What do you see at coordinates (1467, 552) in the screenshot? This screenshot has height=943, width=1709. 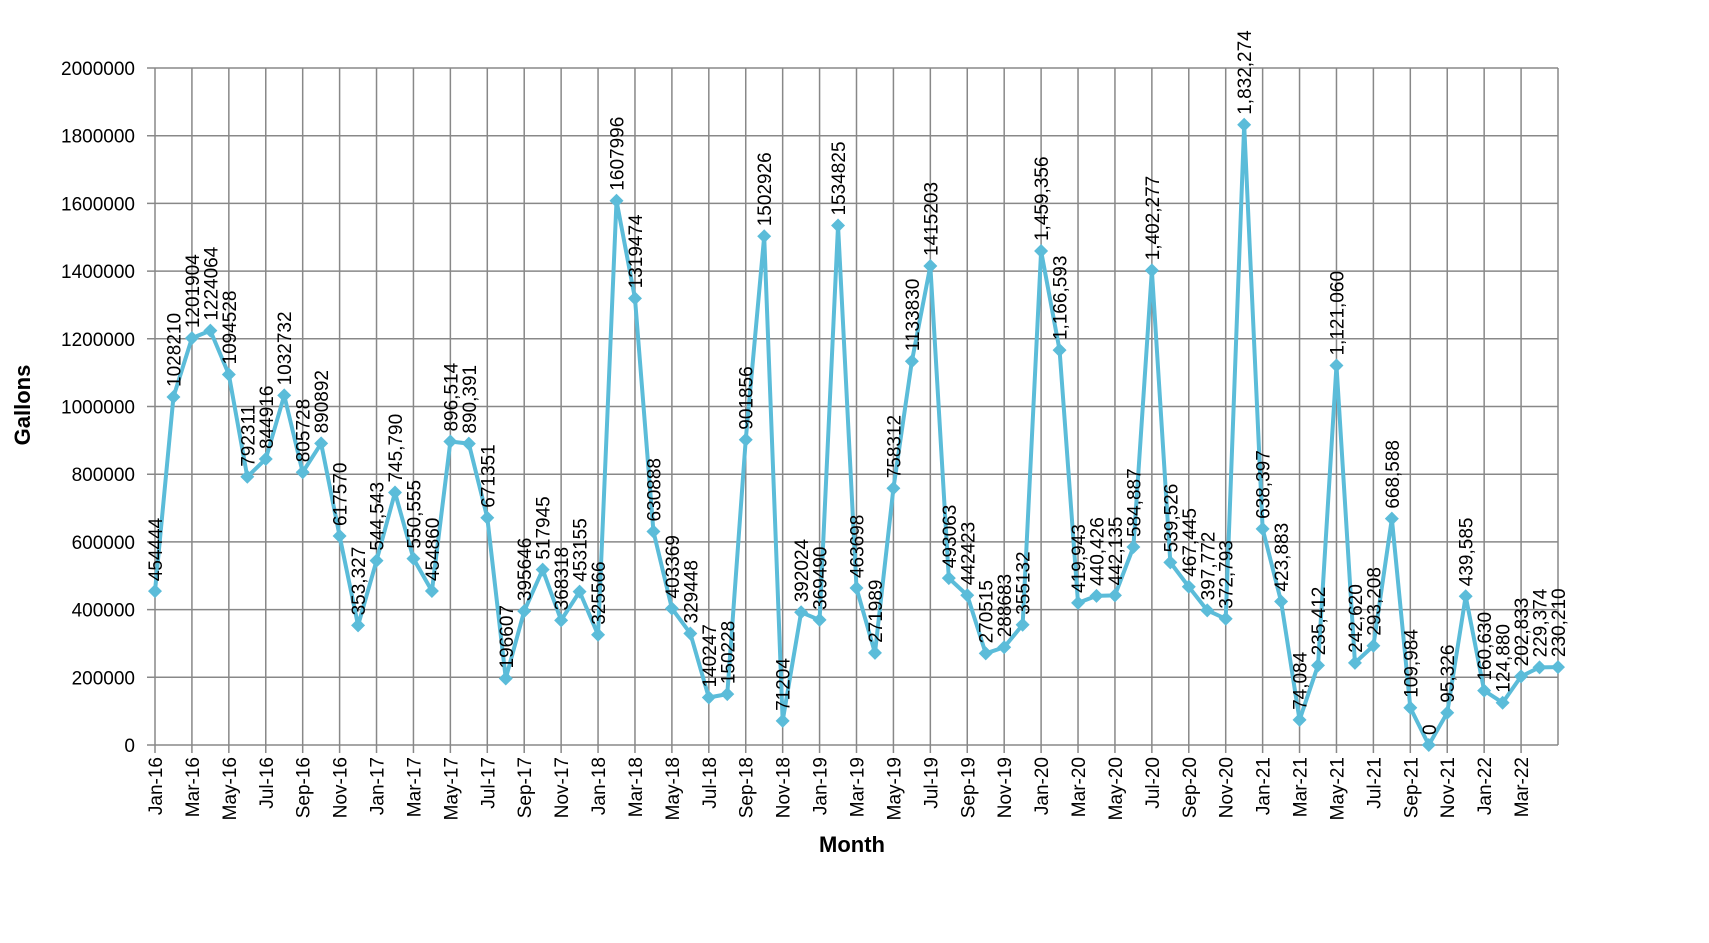 I see `data-label: 439,585` at bounding box center [1467, 552].